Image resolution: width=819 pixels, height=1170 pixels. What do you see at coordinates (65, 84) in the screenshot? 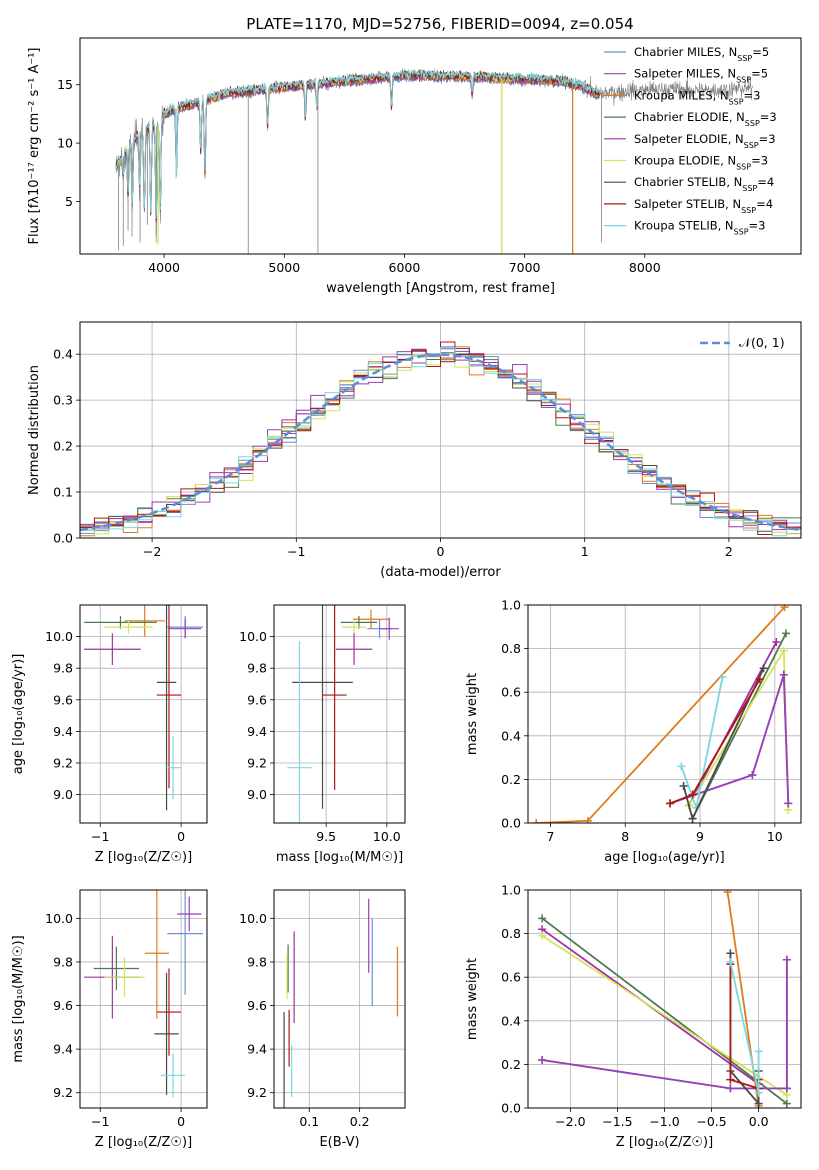
I see `tick-label-y: 15` at bounding box center [65, 84].